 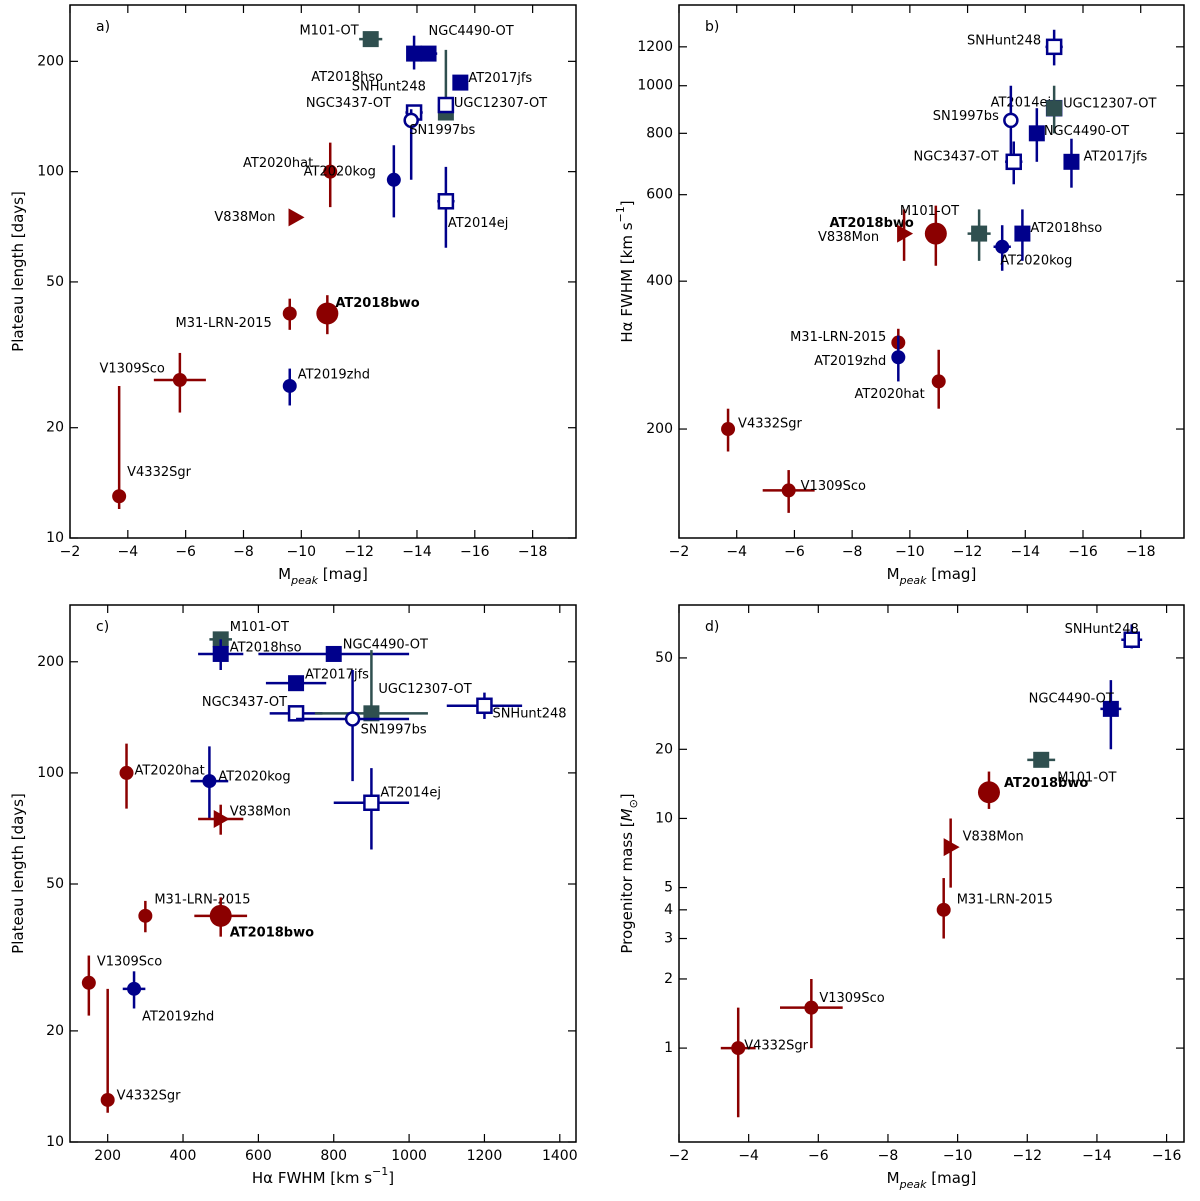 What do you see at coordinates (736, 552) in the screenshot?
I see `x-tick-label: −4` at bounding box center [736, 552].